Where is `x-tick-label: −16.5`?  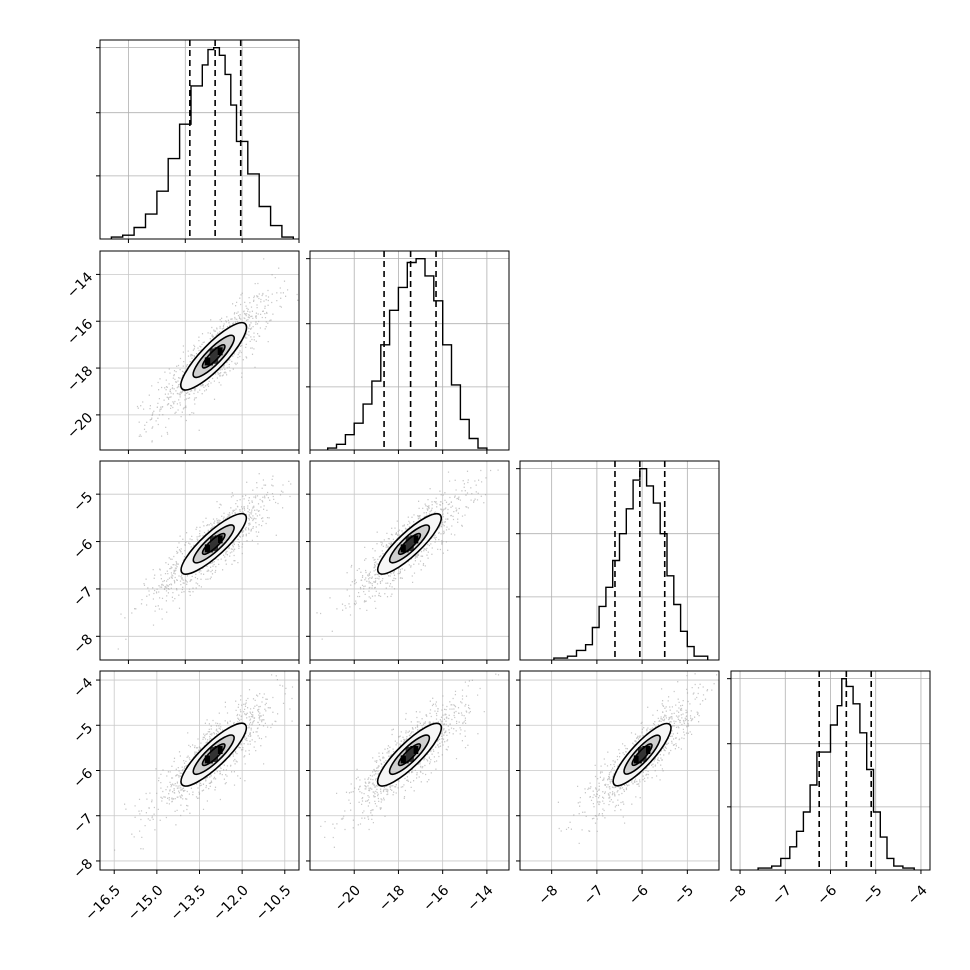
x-tick-label: −16.5 is located at coordinates (103, 903).